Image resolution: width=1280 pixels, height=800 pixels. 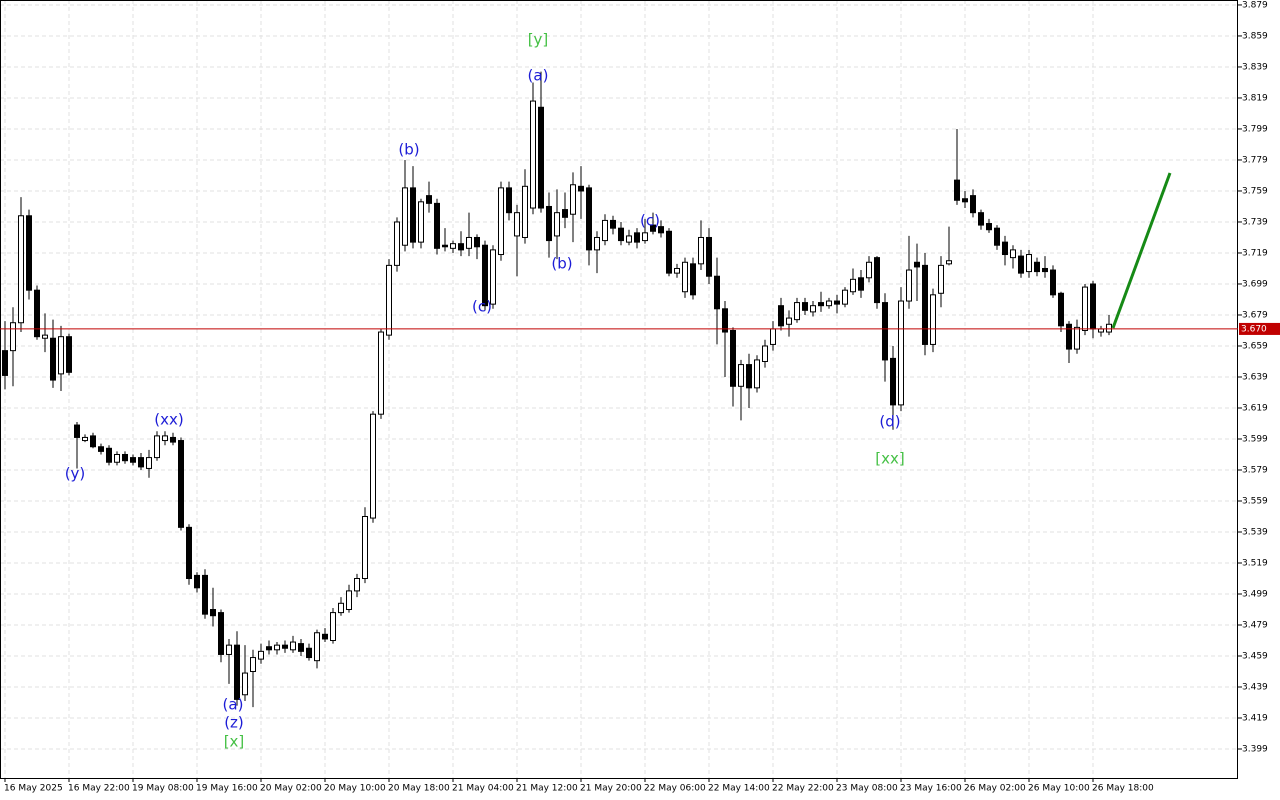 I want to click on y-tick-label: 3.739, so click(x=1255, y=222).